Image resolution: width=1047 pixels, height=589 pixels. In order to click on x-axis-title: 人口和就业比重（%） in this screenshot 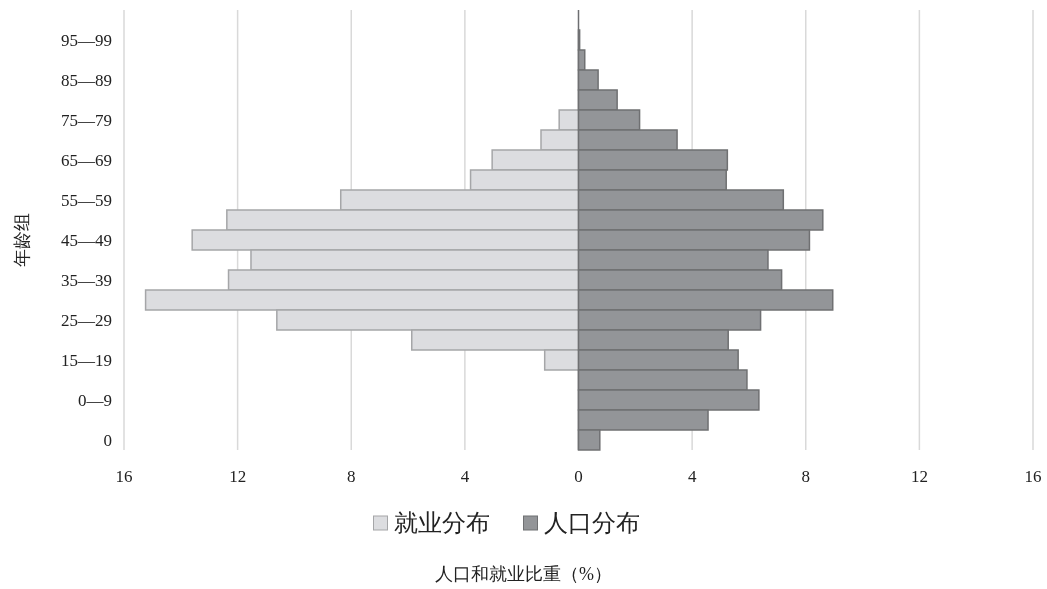, I will do `click(523, 574)`.